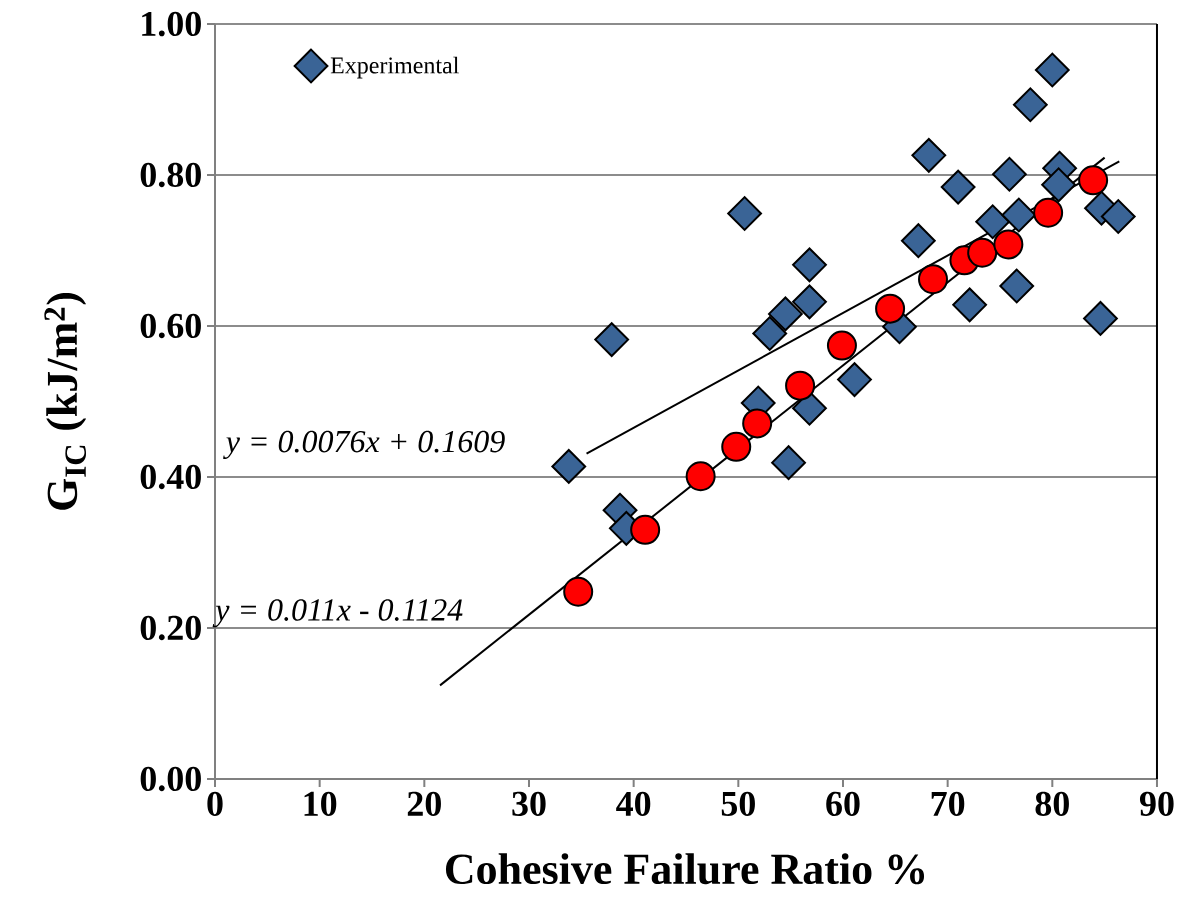 The width and height of the screenshot is (1183, 904). What do you see at coordinates (948, 803) in the screenshot?
I see `x-tick-label: 70` at bounding box center [948, 803].